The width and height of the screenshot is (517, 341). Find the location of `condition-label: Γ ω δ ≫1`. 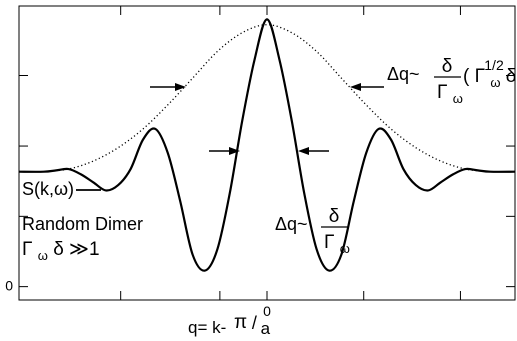

condition-label: Γ ω δ ≫1 is located at coordinates (61, 252).